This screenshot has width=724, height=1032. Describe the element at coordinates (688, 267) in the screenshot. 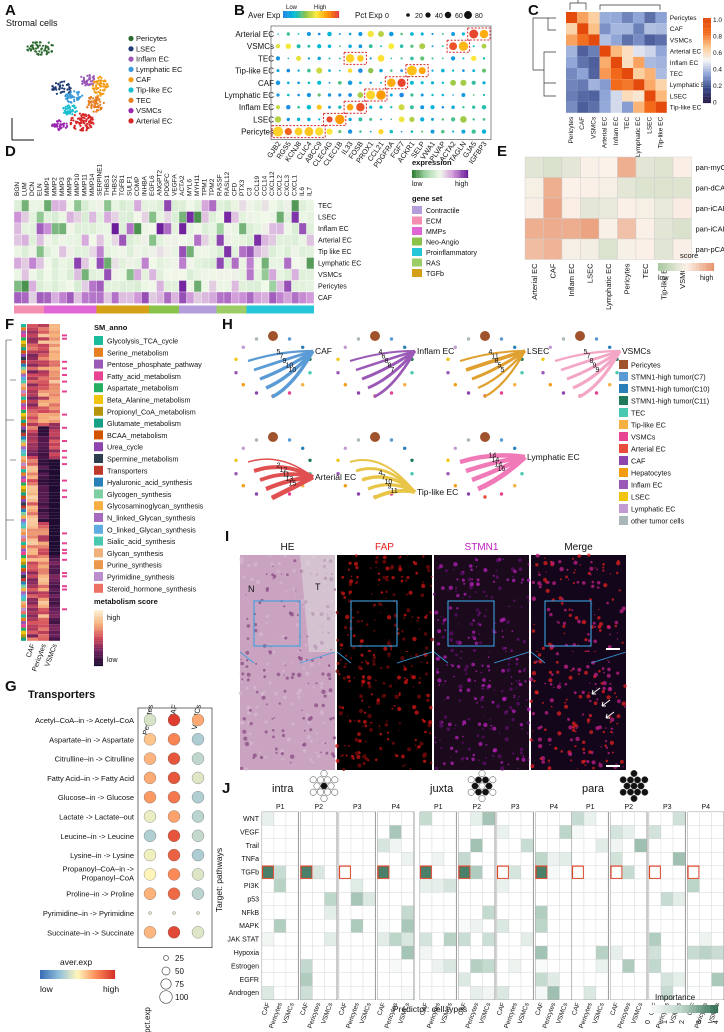

I see `e-legend-color` at that location.